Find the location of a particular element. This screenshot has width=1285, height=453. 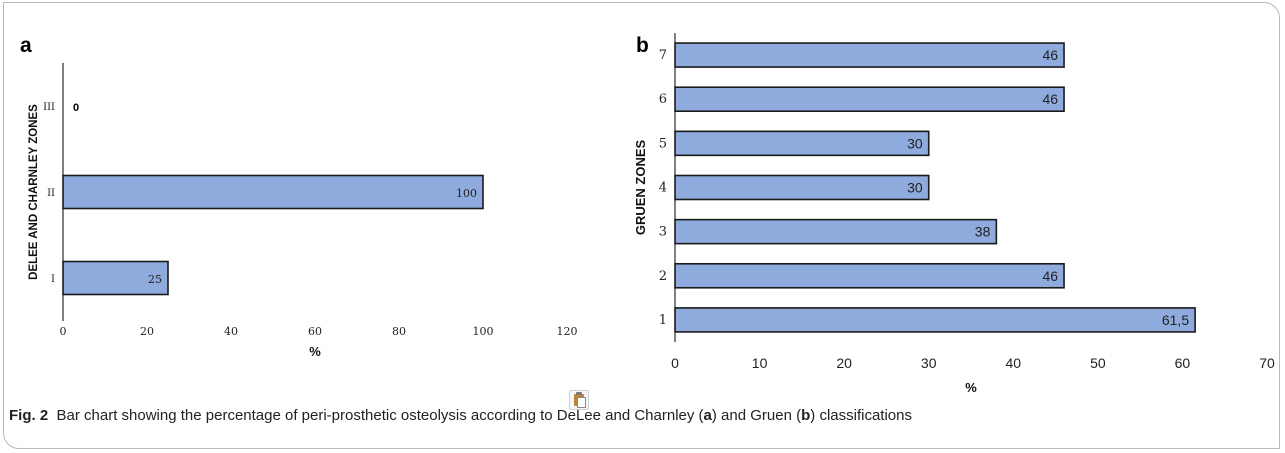

chart1-panel-label: b is located at coordinates (642, 45).